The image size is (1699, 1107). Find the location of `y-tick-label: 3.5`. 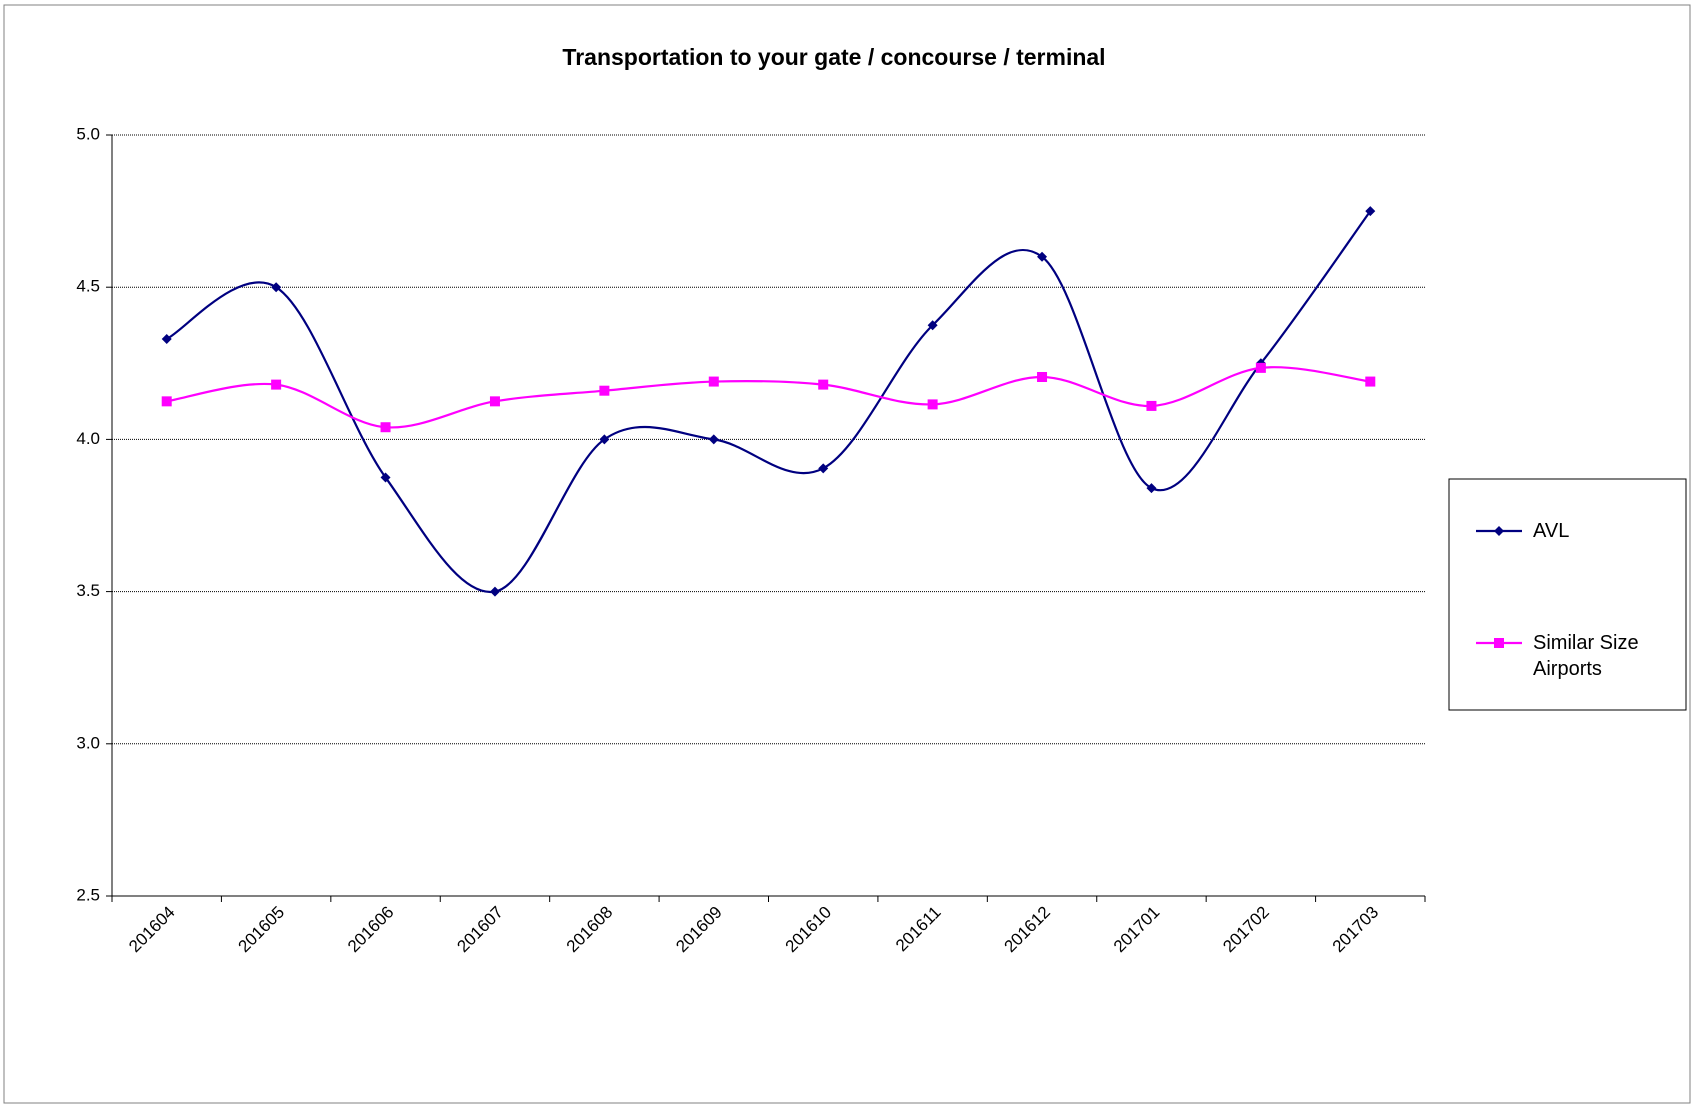

y-tick-label: 3.5 is located at coordinates (88, 590).